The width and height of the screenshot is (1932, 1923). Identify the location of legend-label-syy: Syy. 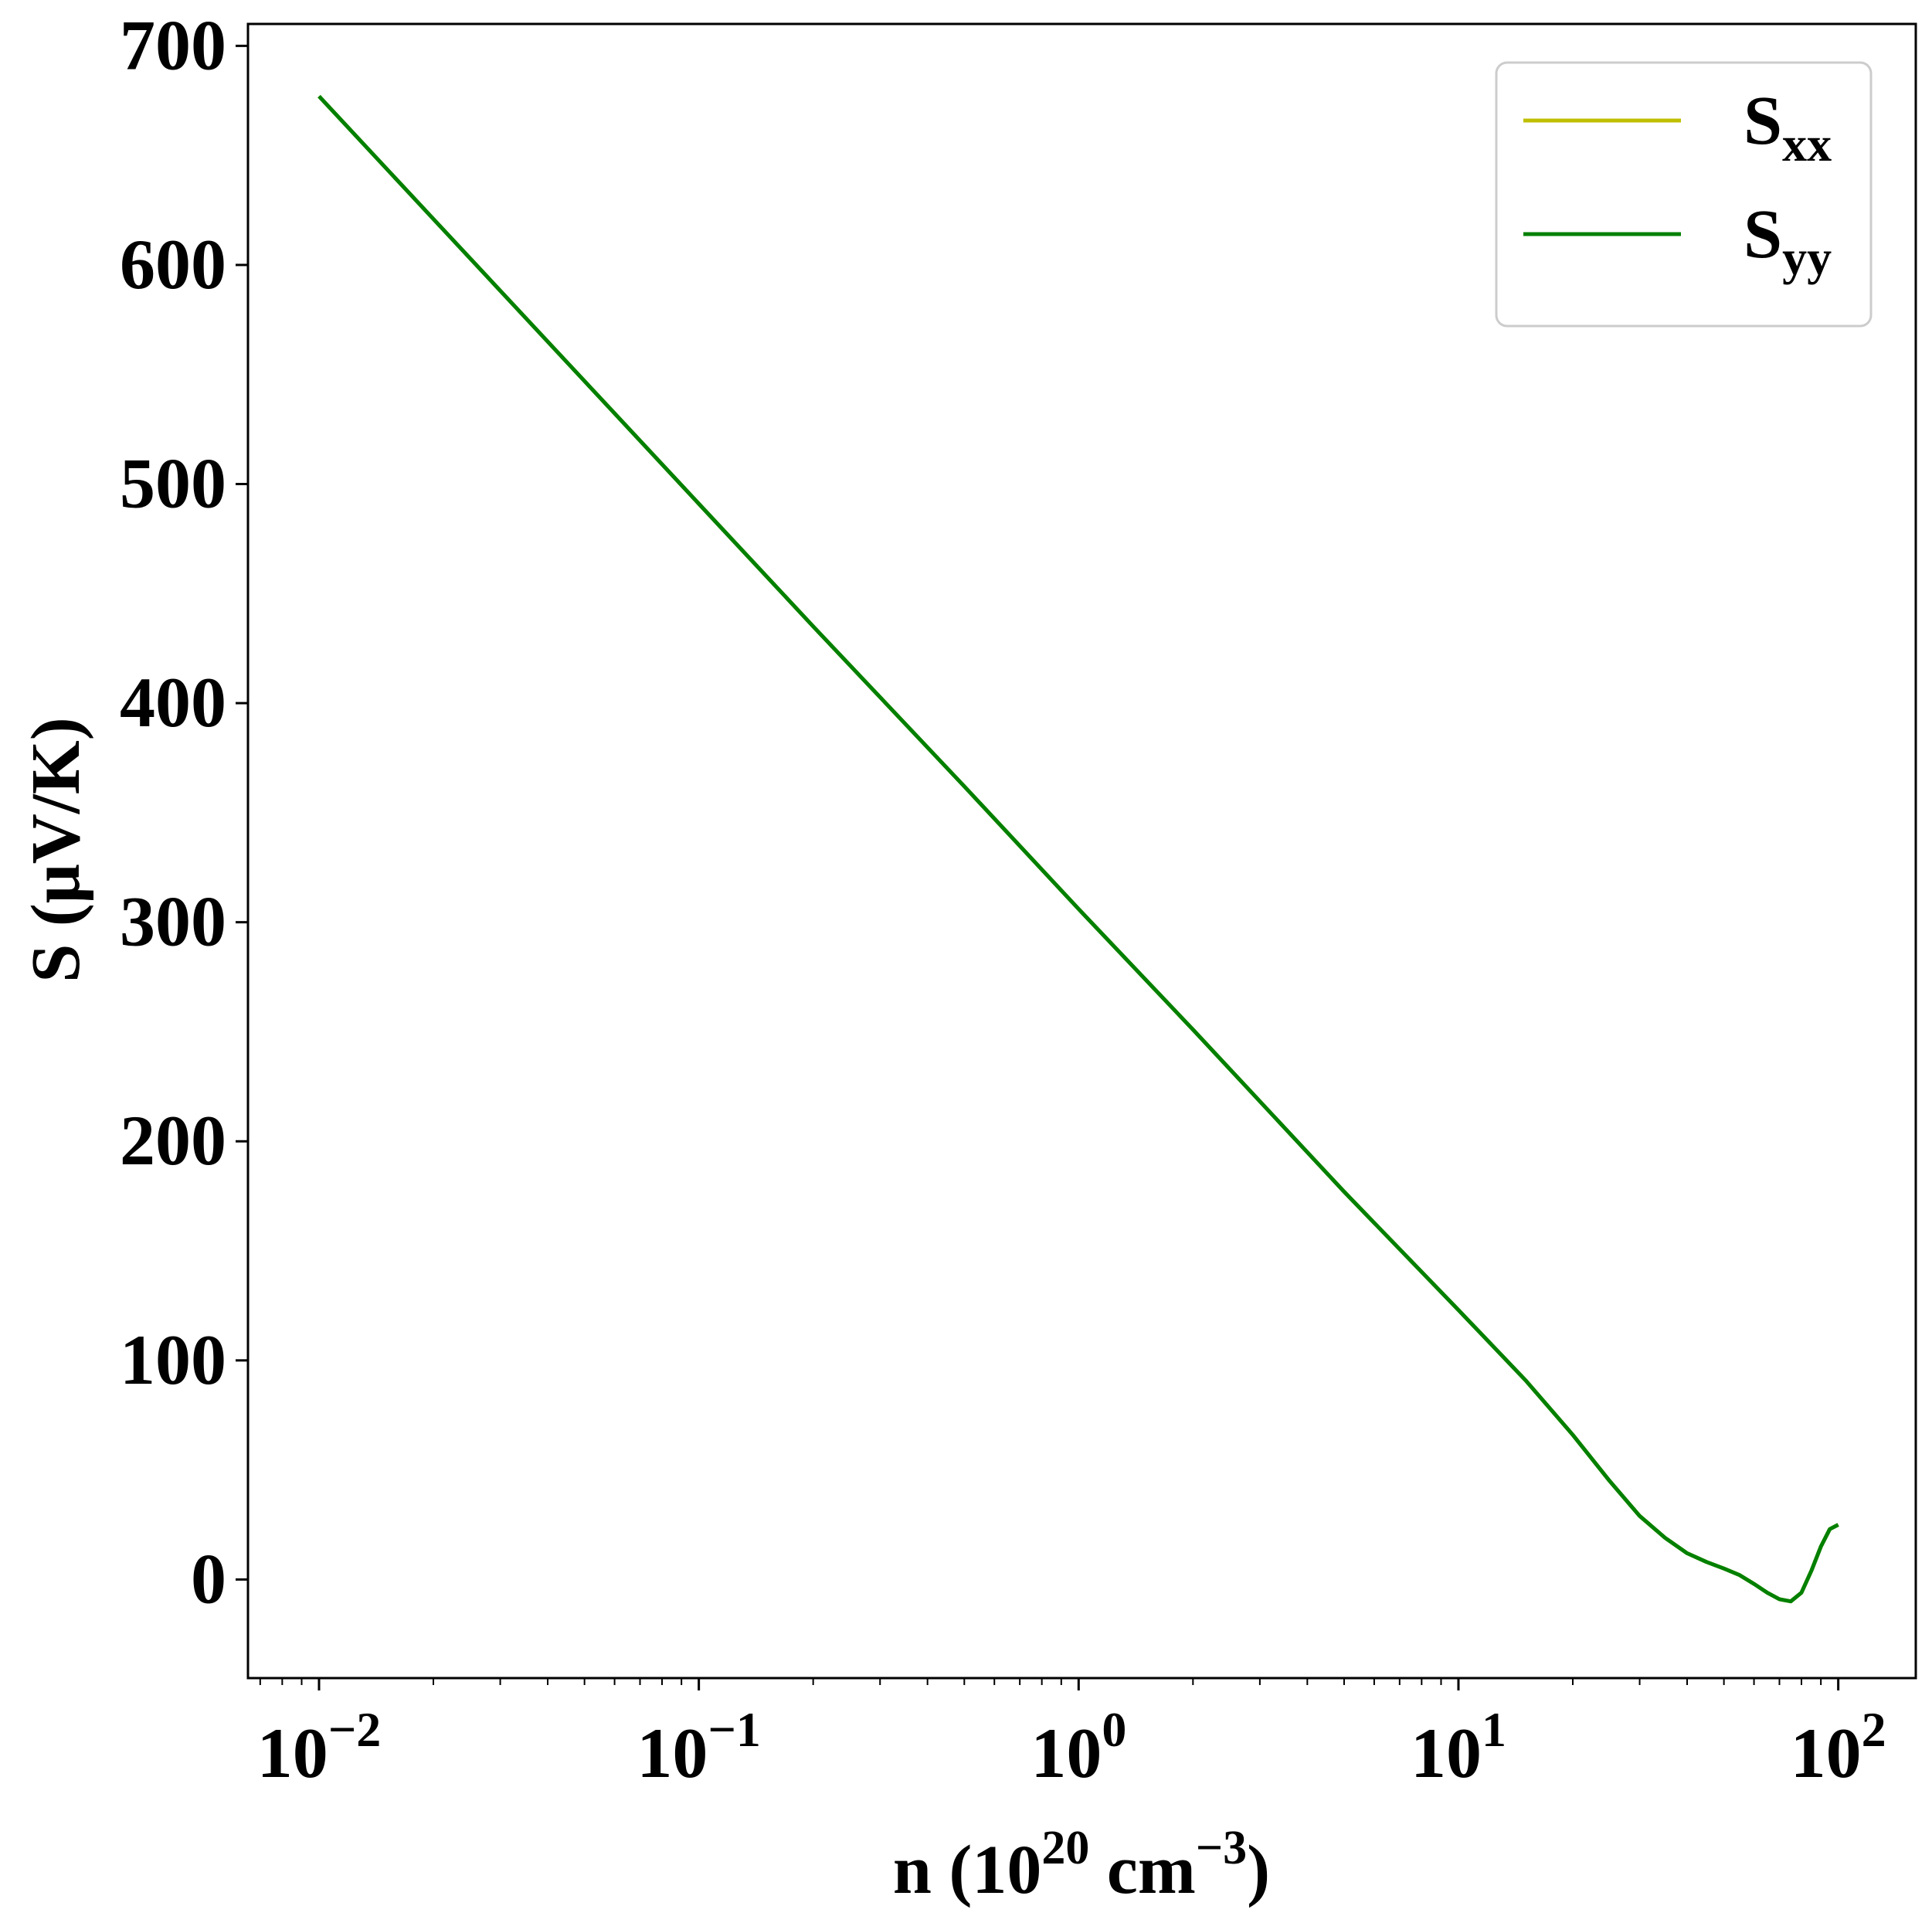
(1788, 240).